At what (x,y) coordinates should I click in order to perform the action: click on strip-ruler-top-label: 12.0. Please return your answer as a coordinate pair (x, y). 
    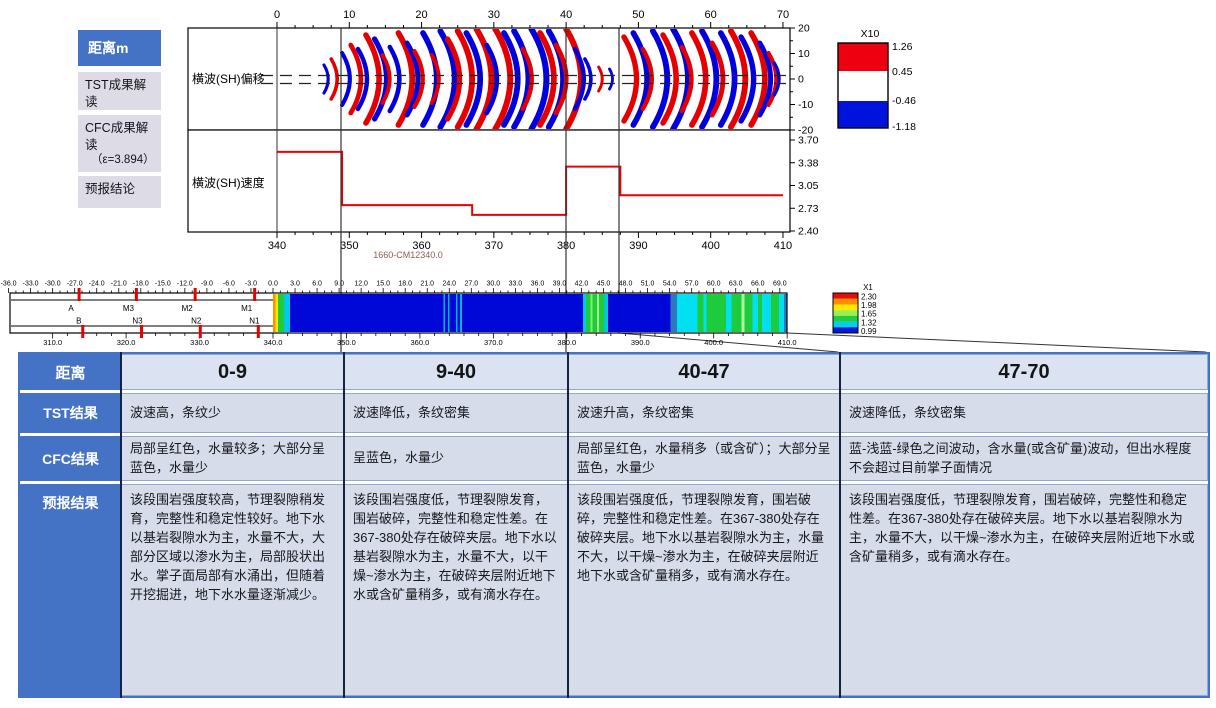
    Looking at the image, I should click on (361, 284).